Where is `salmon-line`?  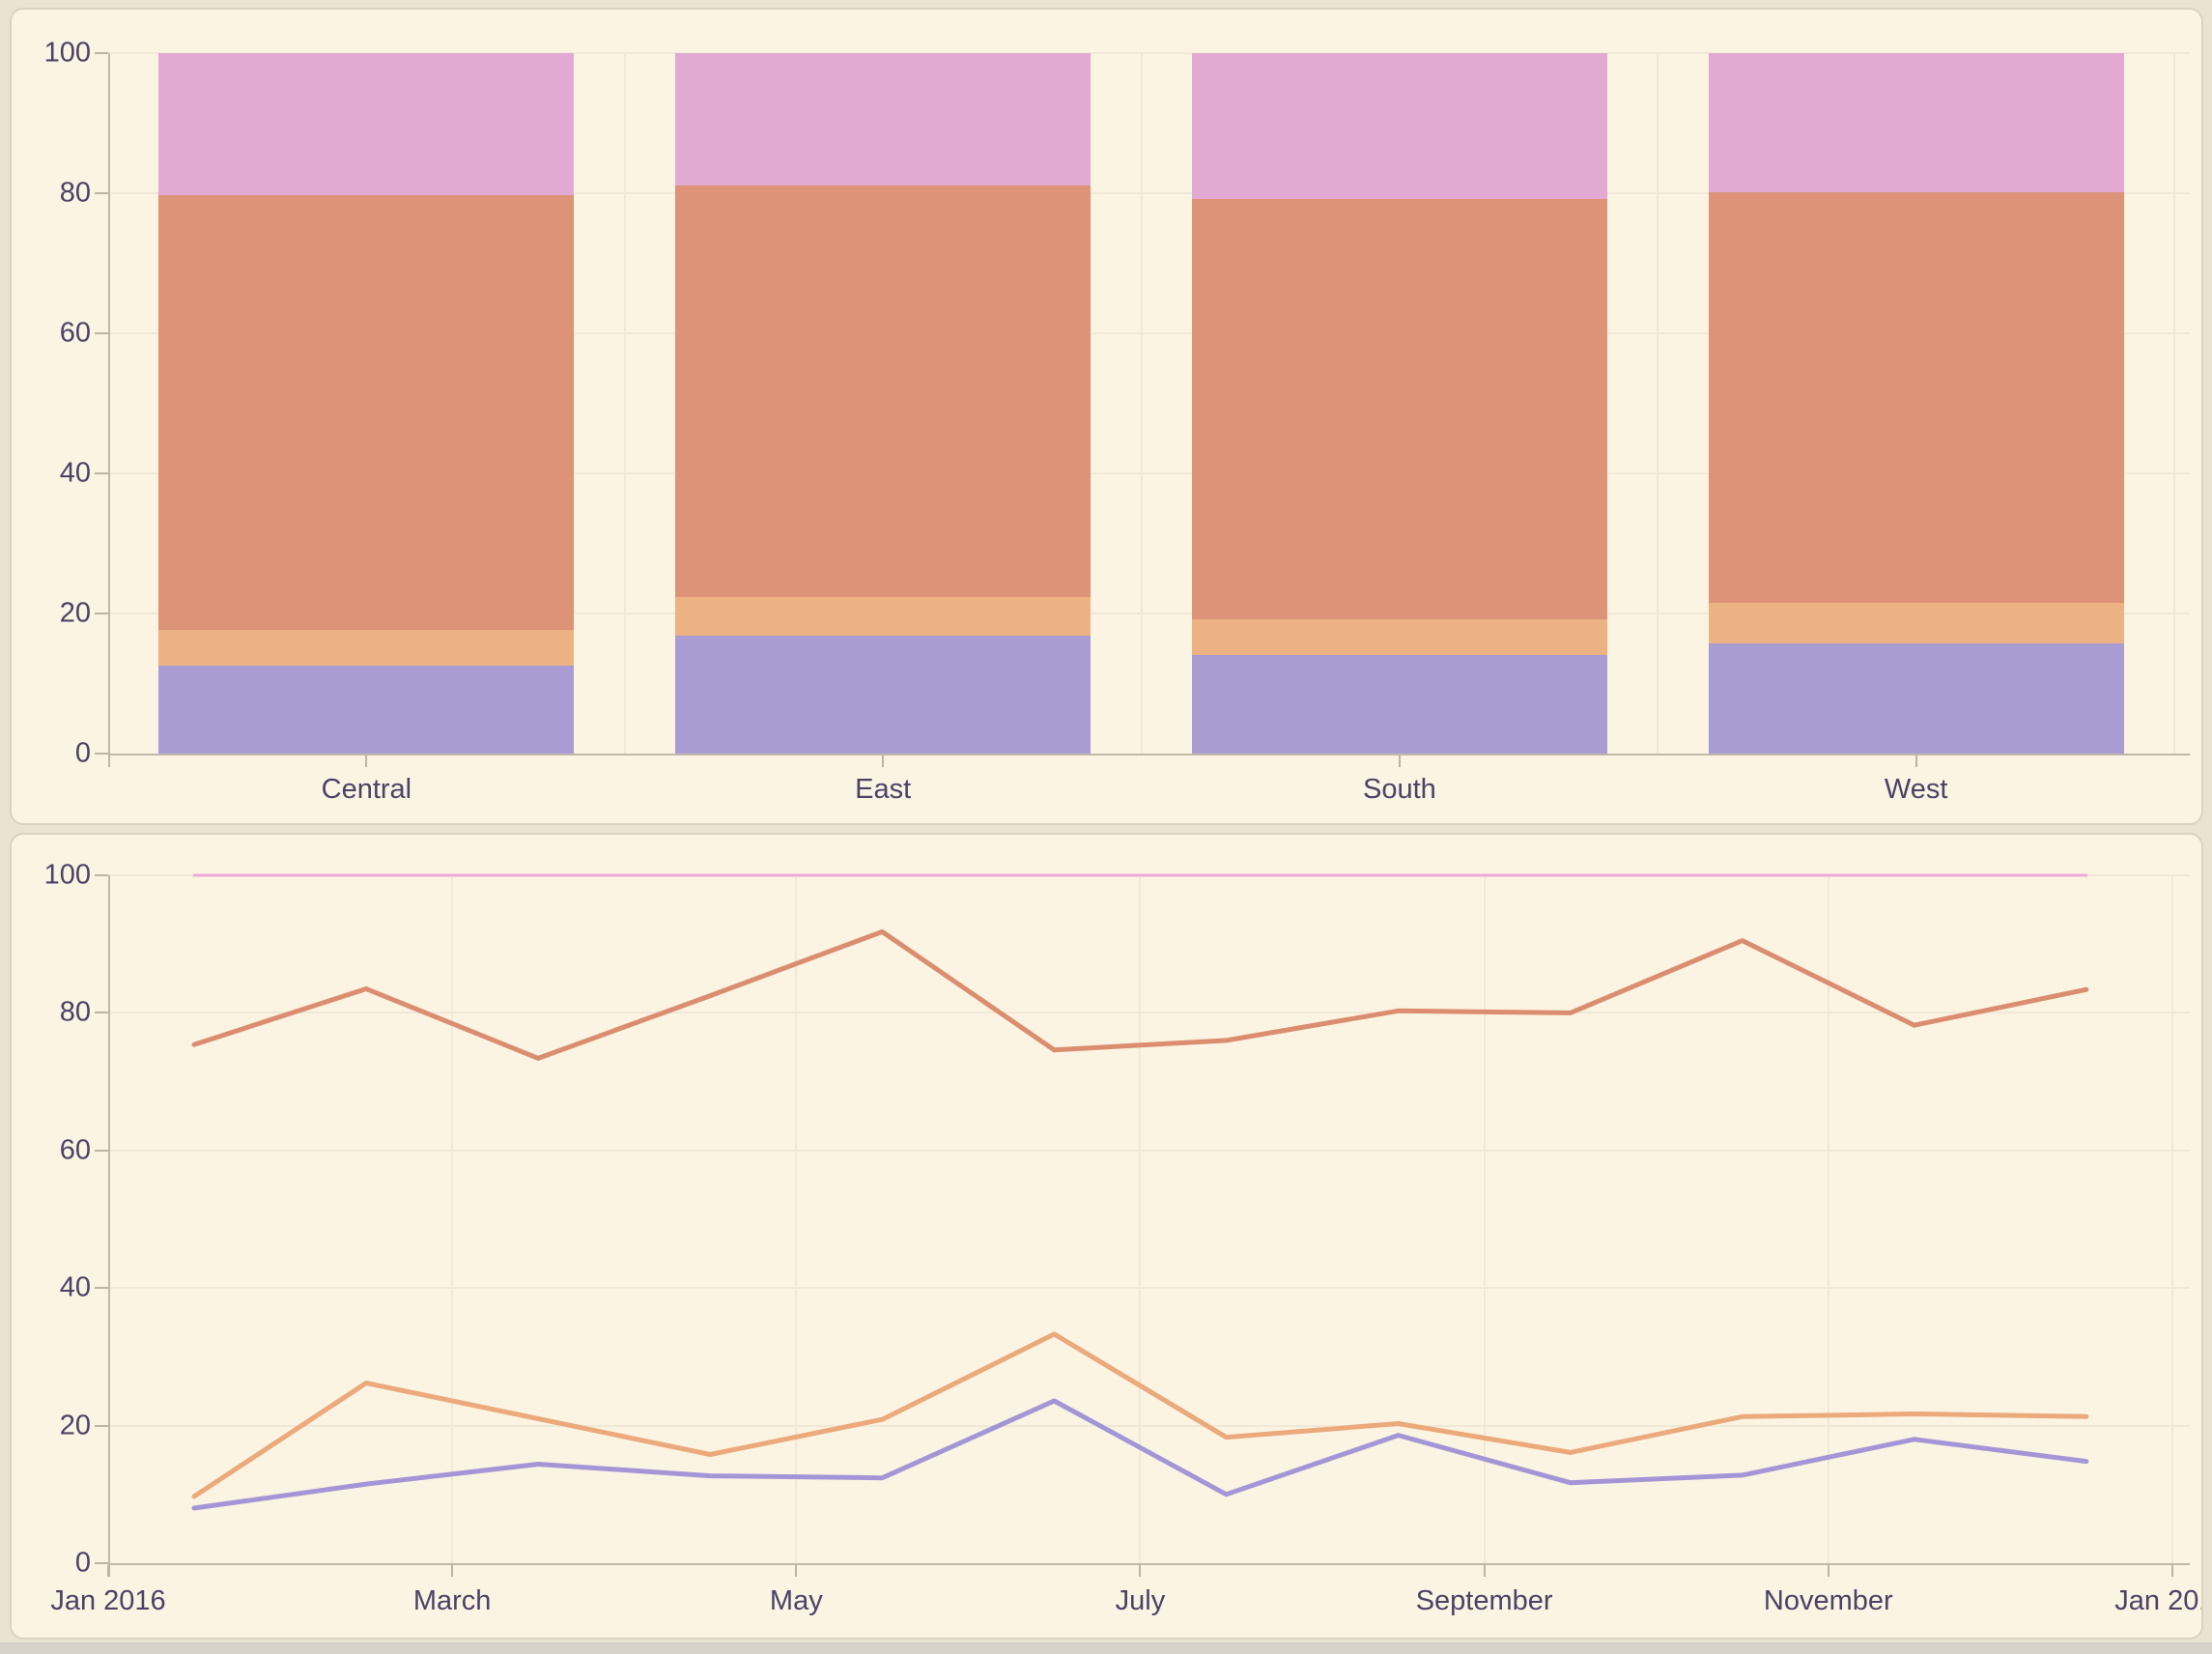 salmon-line is located at coordinates (1140, 995).